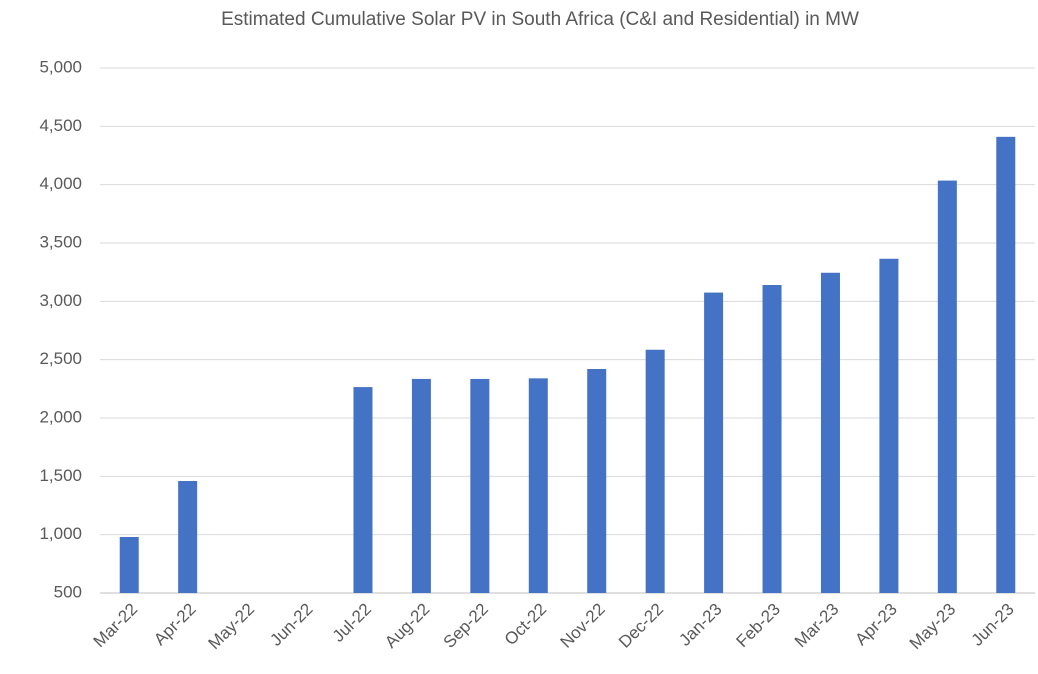  I want to click on y-tick-label: 3,000, so click(60, 300).